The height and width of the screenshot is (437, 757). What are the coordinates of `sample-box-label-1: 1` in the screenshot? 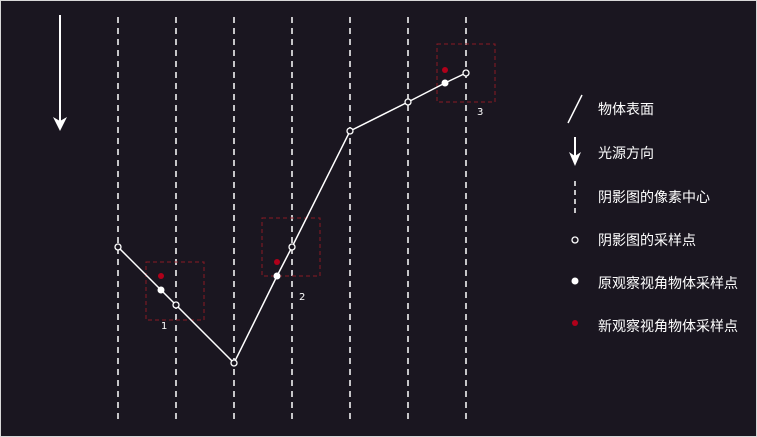 It's located at (164, 326).